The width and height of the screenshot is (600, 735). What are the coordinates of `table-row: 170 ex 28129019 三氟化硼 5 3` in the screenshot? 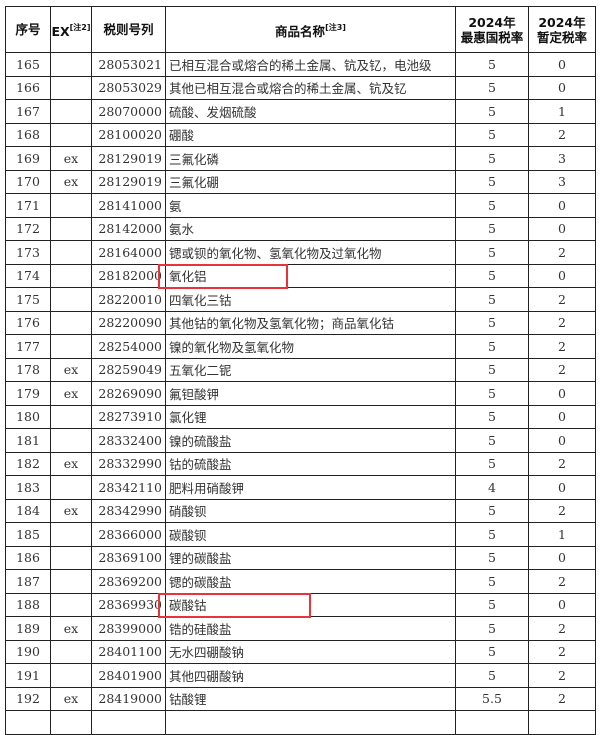 It's located at (300, 181).